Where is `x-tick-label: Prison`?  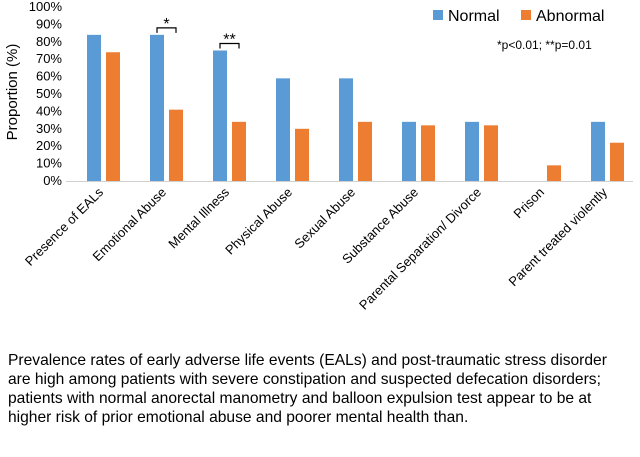
x-tick-label: Prison is located at coordinates (528, 203).